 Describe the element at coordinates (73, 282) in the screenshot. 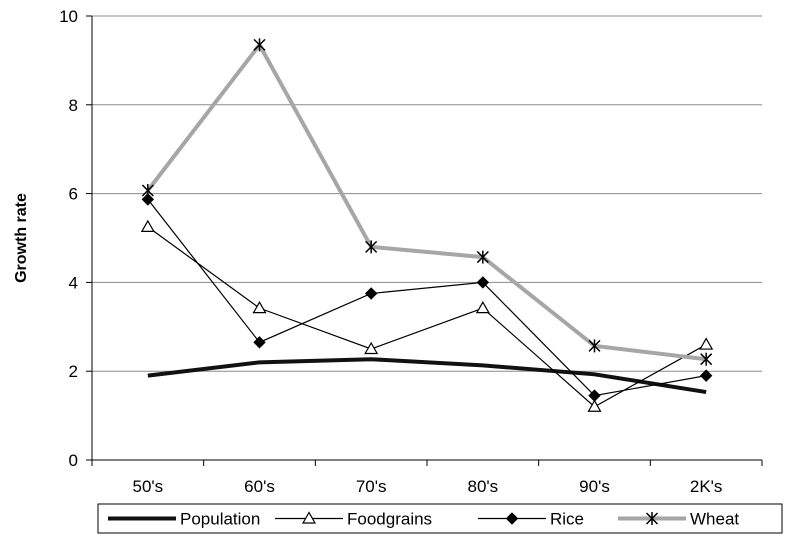

I see `y-tick-label: 4` at that location.